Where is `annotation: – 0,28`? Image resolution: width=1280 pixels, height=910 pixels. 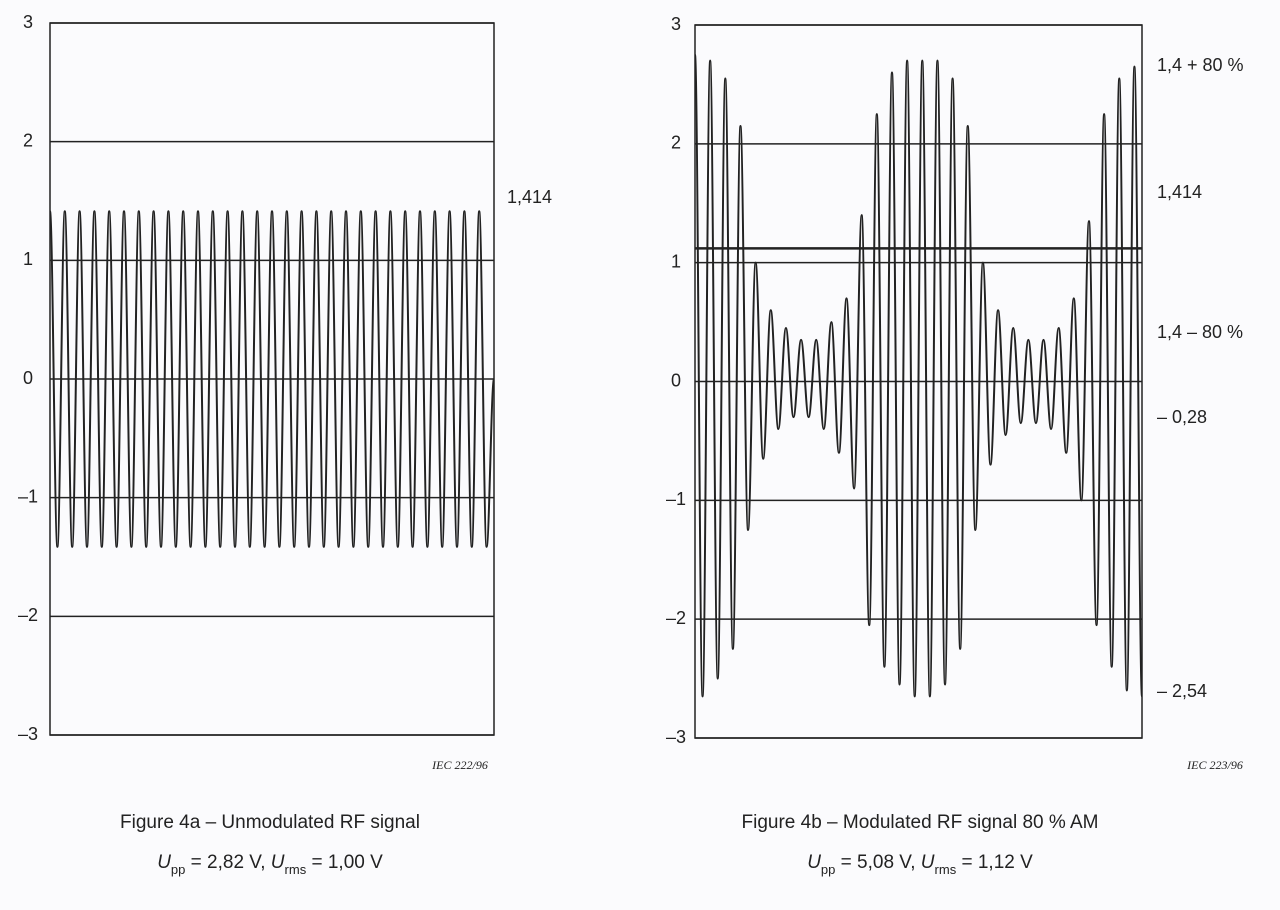
annotation: – 0,28 is located at coordinates (1182, 417).